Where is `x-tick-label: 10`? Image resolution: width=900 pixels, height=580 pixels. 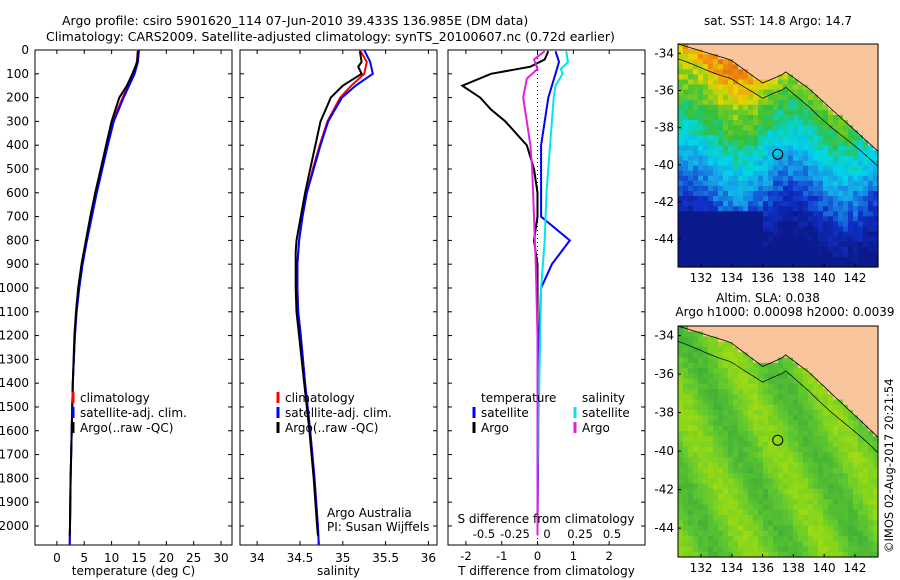
x-tick-label: 10 is located at coordinates (111, 558).